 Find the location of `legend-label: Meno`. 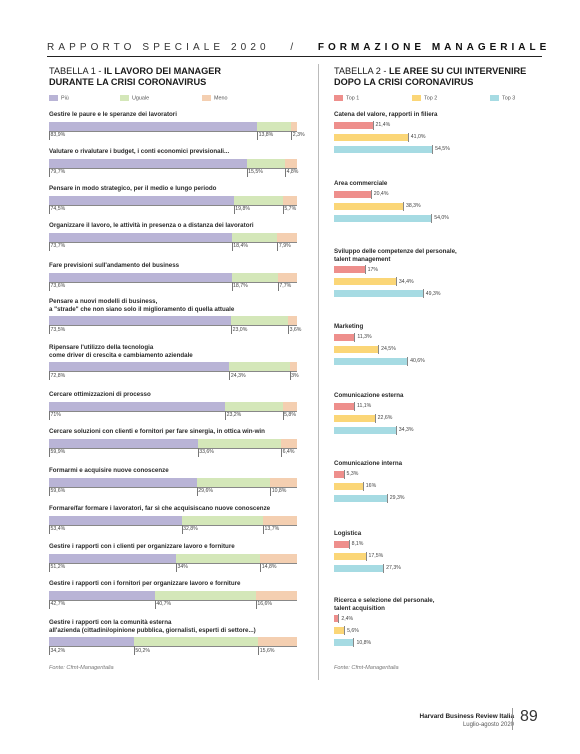

legend-label: Meno is located at coordinates (221, 98).